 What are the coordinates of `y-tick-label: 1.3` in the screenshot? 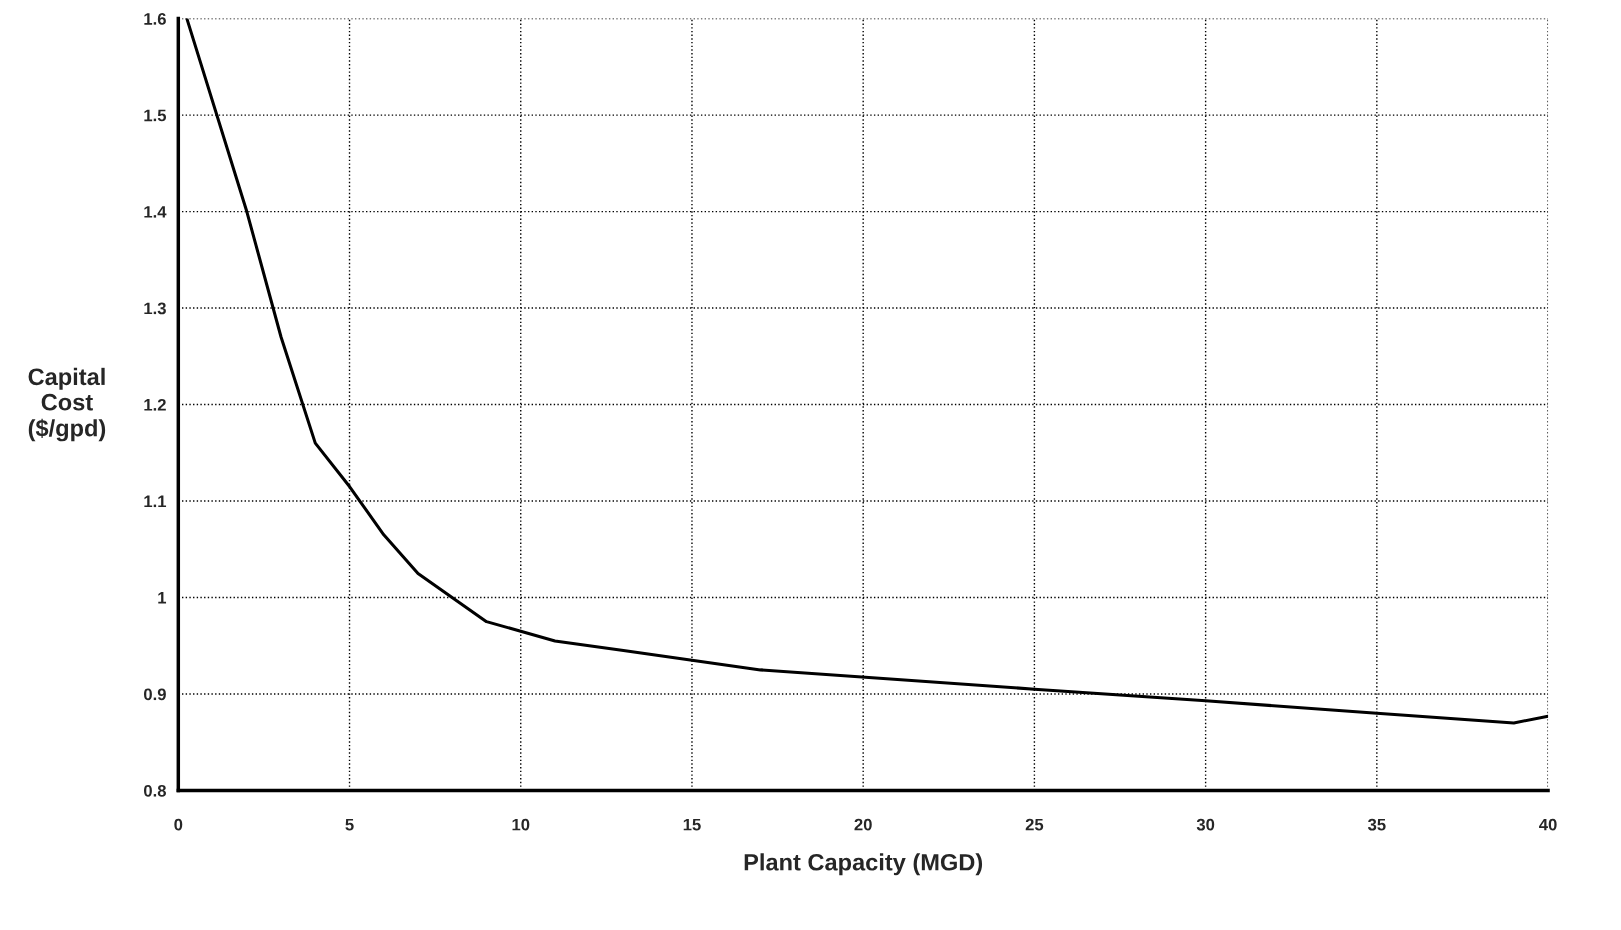 It's located at (155, 308).